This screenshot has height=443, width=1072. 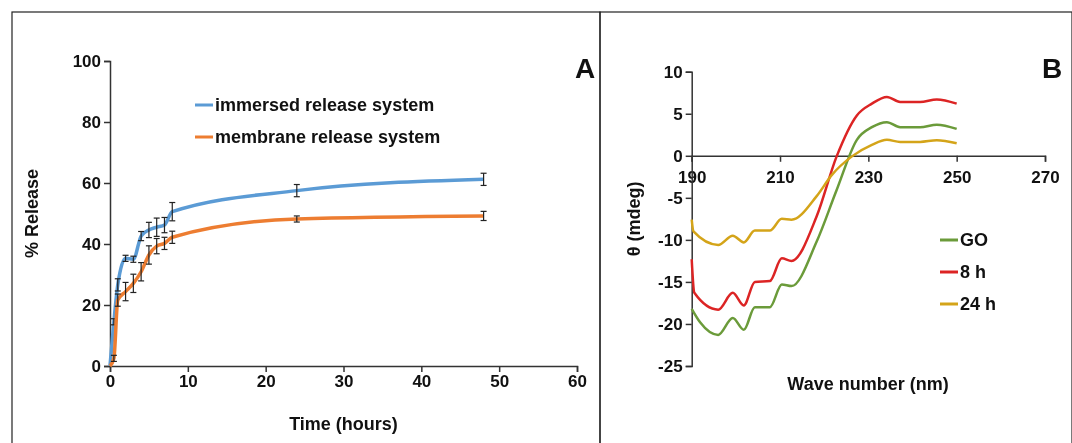 I want to click on x-tick-label: 10, so click(x=188, y=382).